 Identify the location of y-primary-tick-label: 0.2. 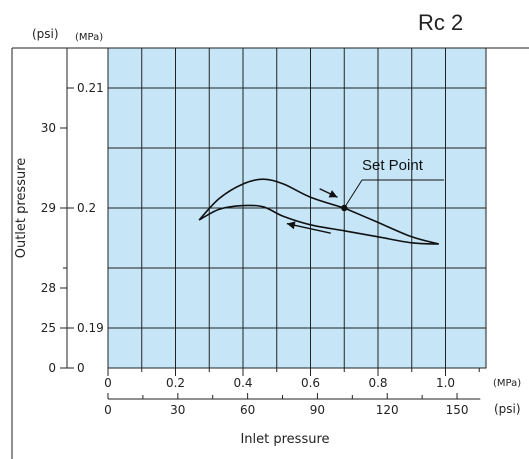
(86, 208).